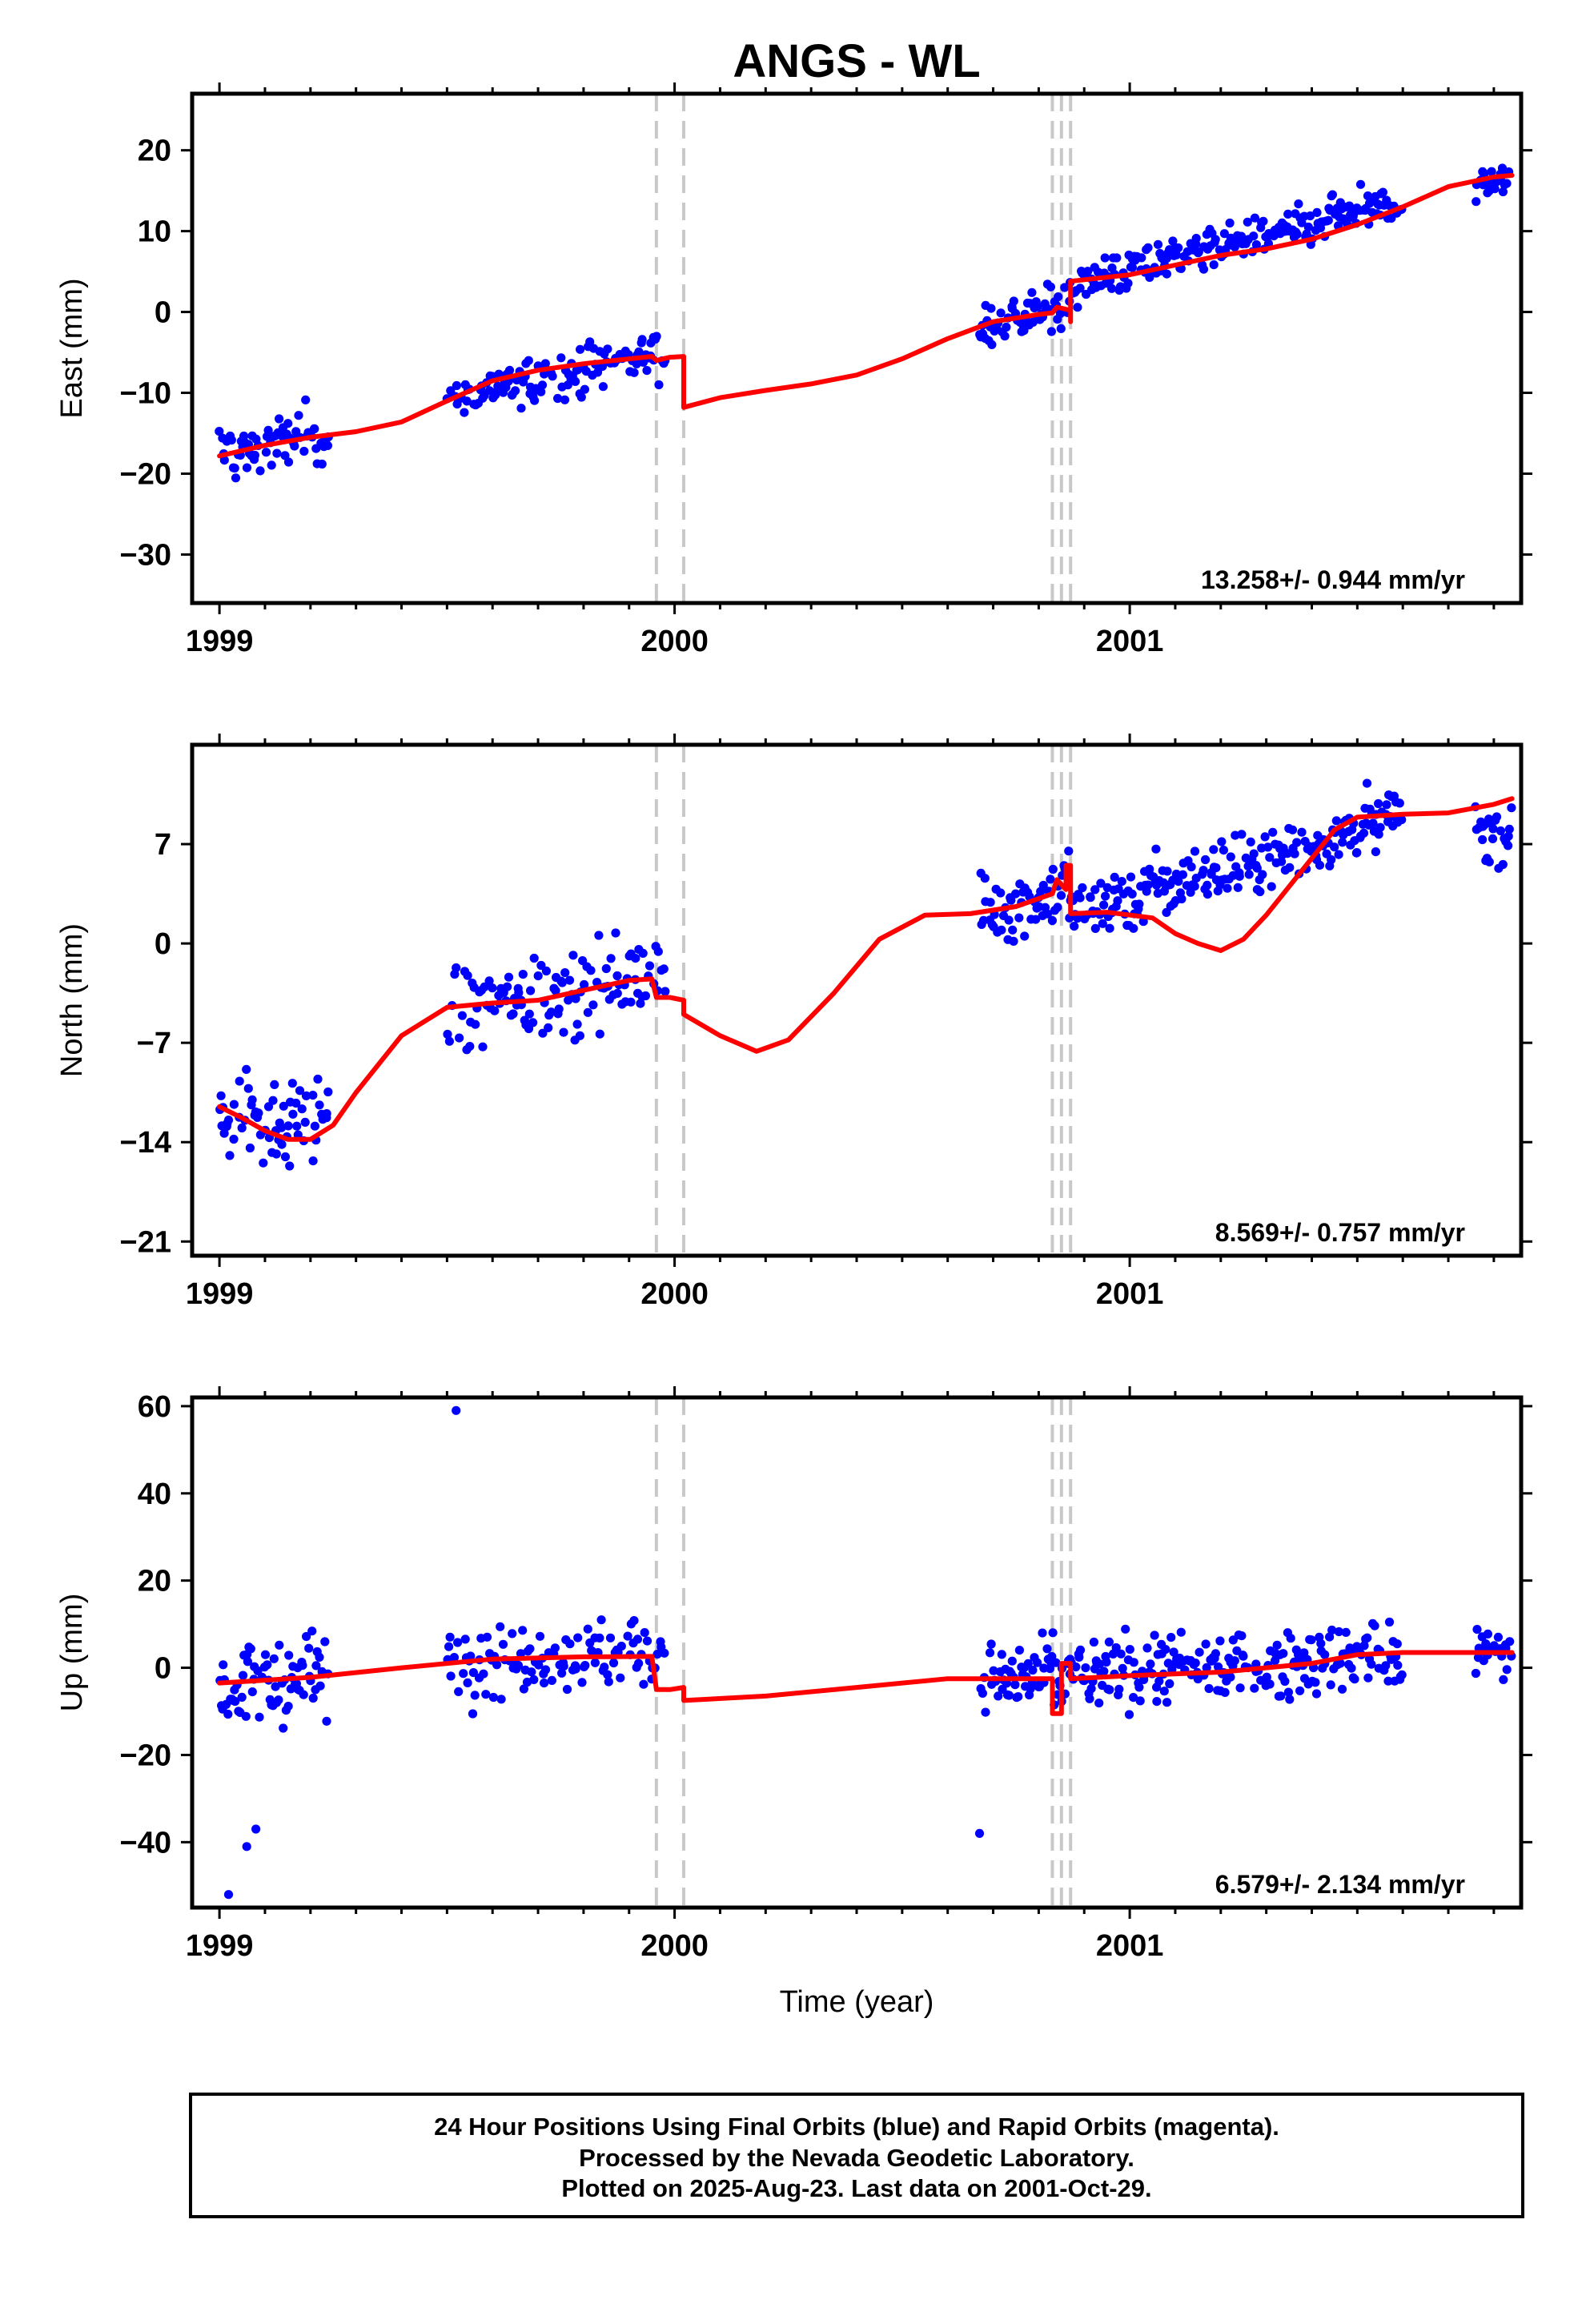 The height and width of the screenshot is (2324, 1582). What do you see at coordinates (1130, 1946) in the screenshot?
I see `up-x-tick-label: 2001` at bounding box center [1130, 1946].